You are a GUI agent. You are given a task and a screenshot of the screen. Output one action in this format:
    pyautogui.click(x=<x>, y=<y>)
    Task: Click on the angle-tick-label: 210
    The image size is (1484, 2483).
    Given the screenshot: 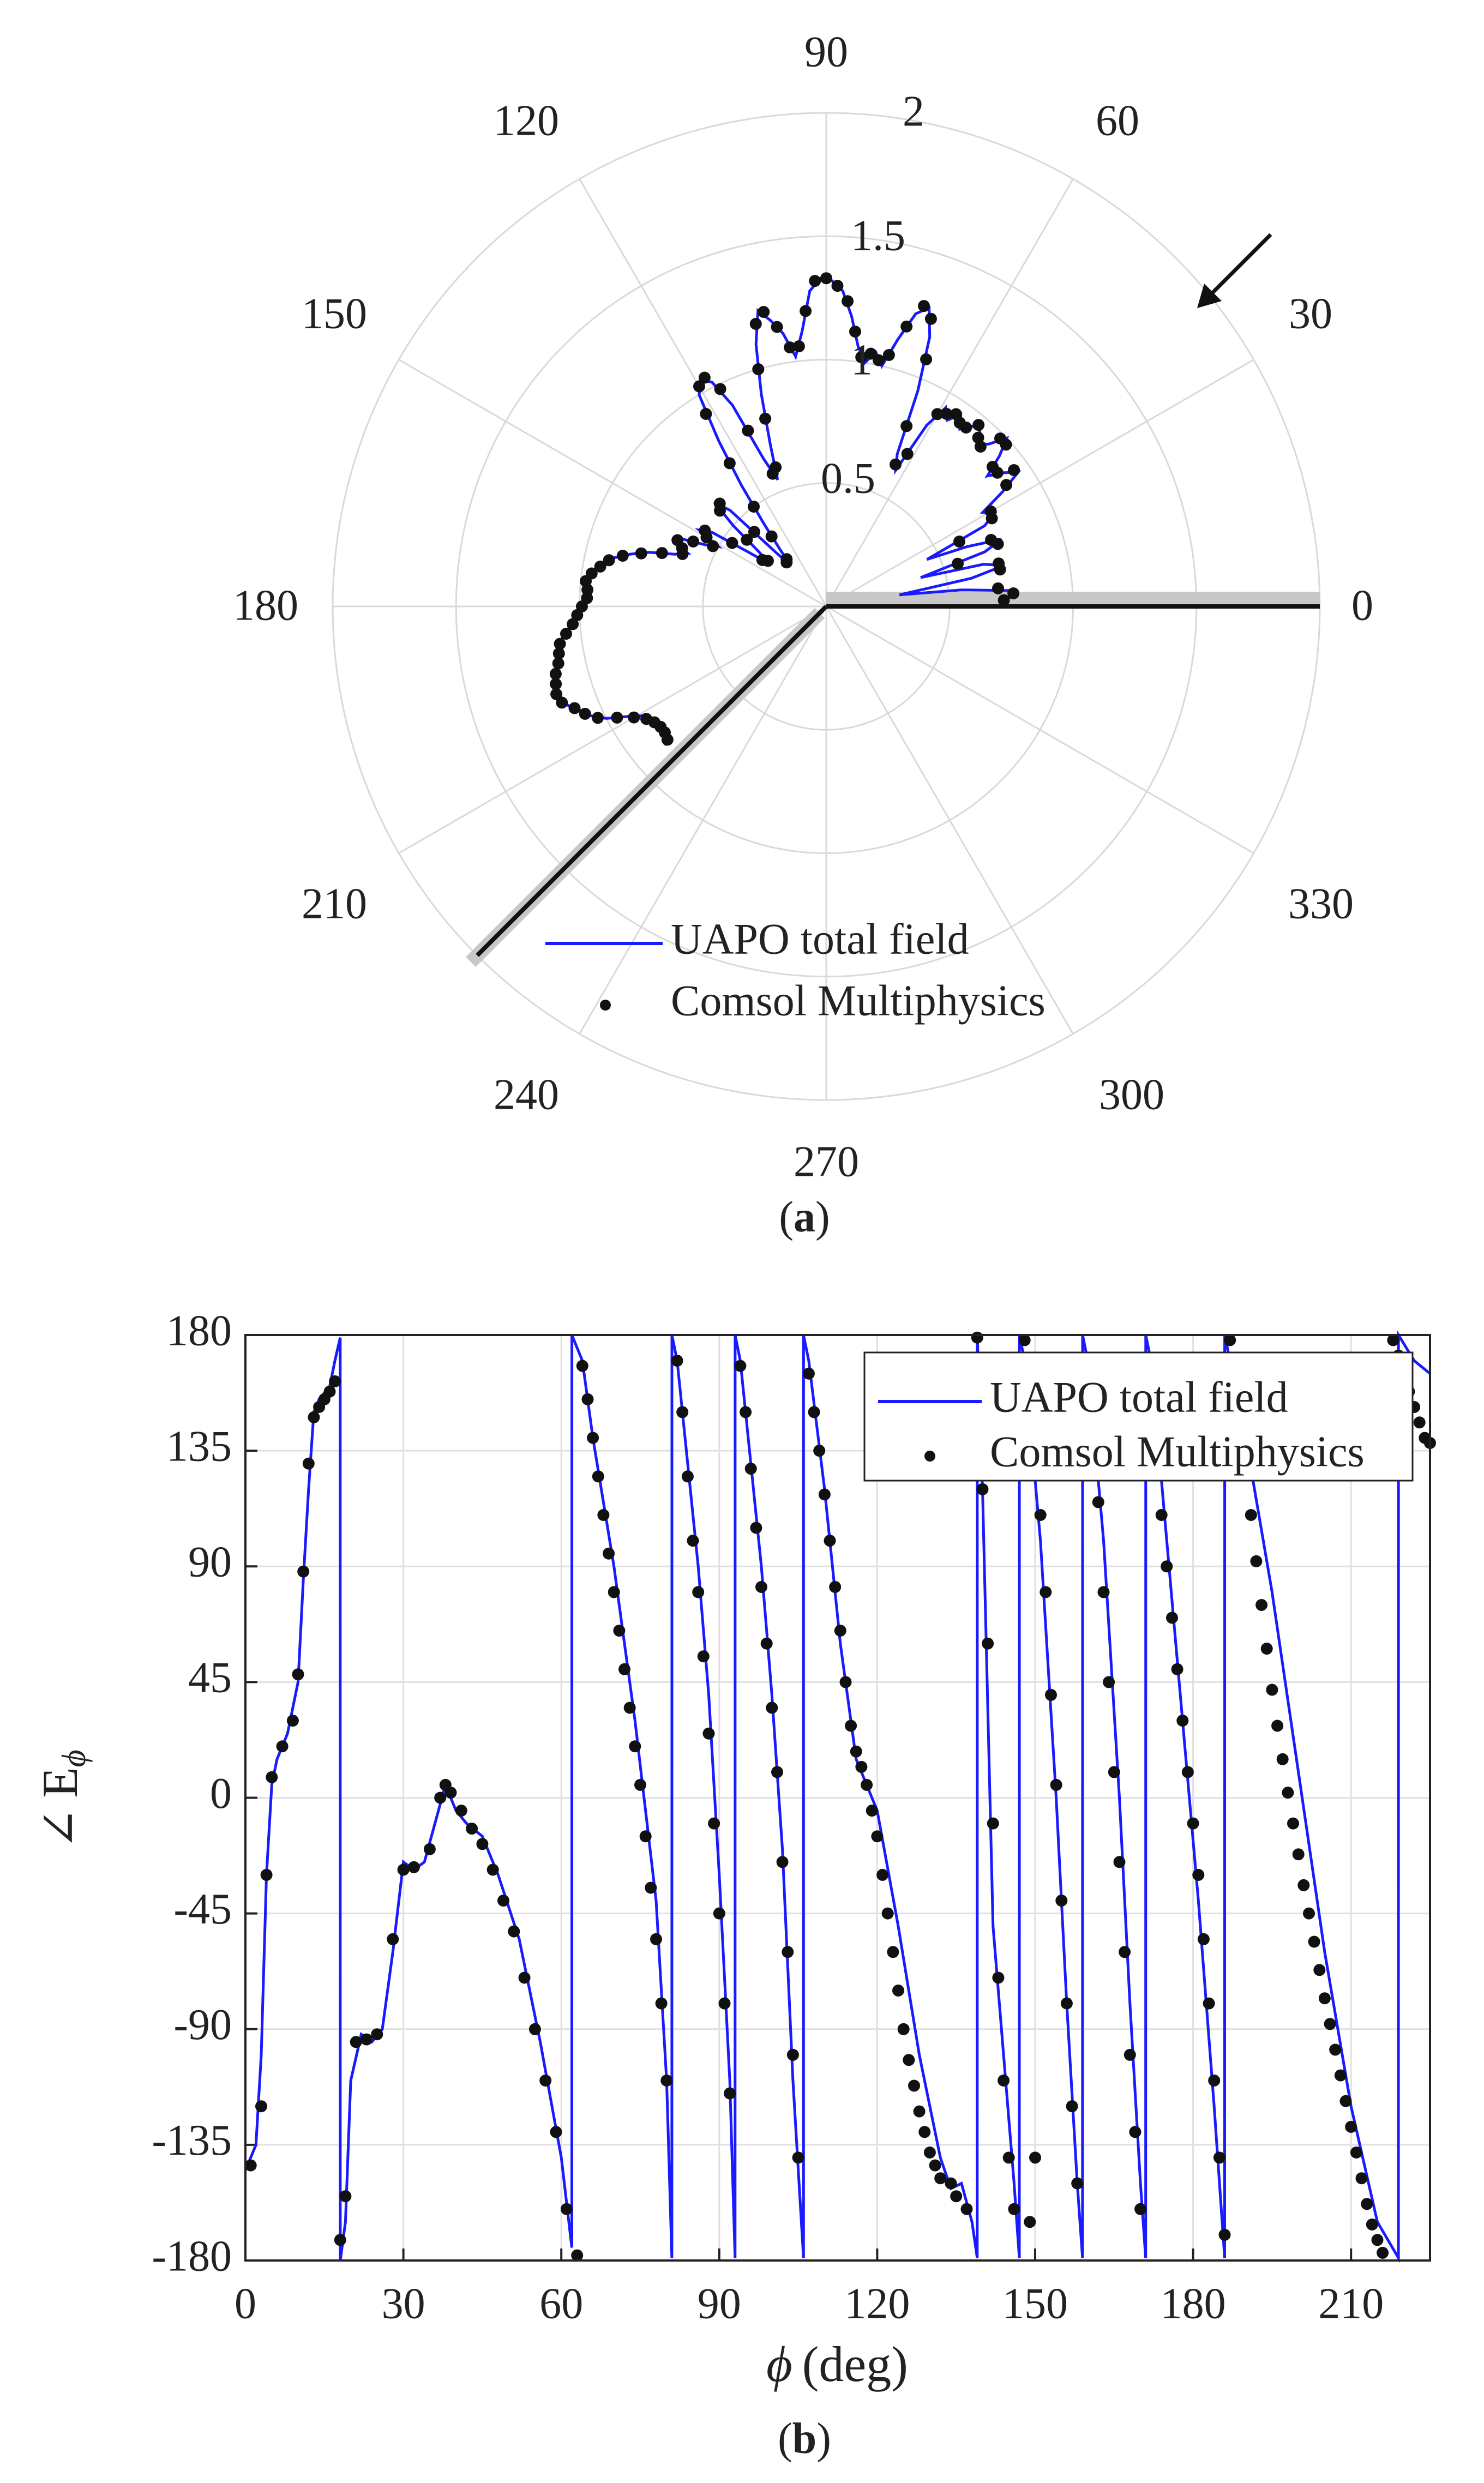 What is the action you would take?
    pyautogui.click(x=334, y=904)
    